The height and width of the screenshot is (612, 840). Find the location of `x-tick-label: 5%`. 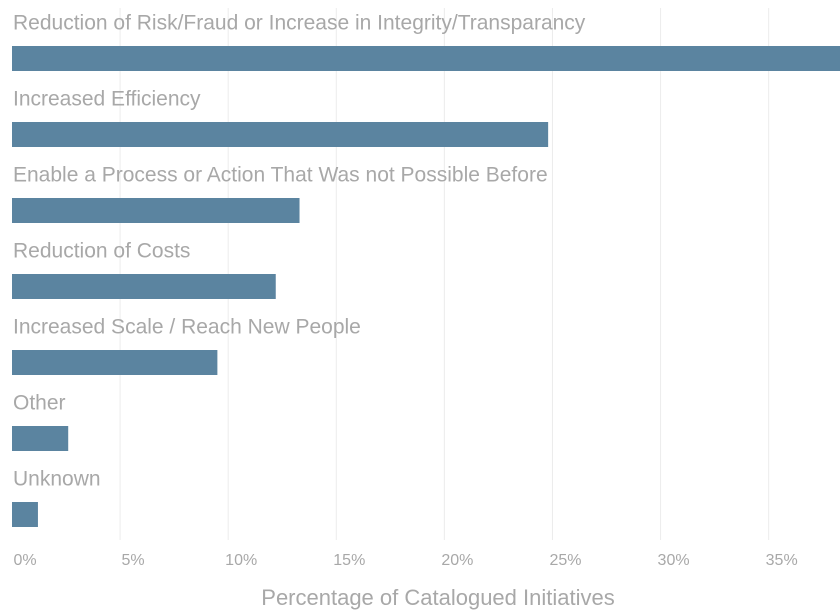

x-tick-label: 5% is located at coordinates (133, 560).